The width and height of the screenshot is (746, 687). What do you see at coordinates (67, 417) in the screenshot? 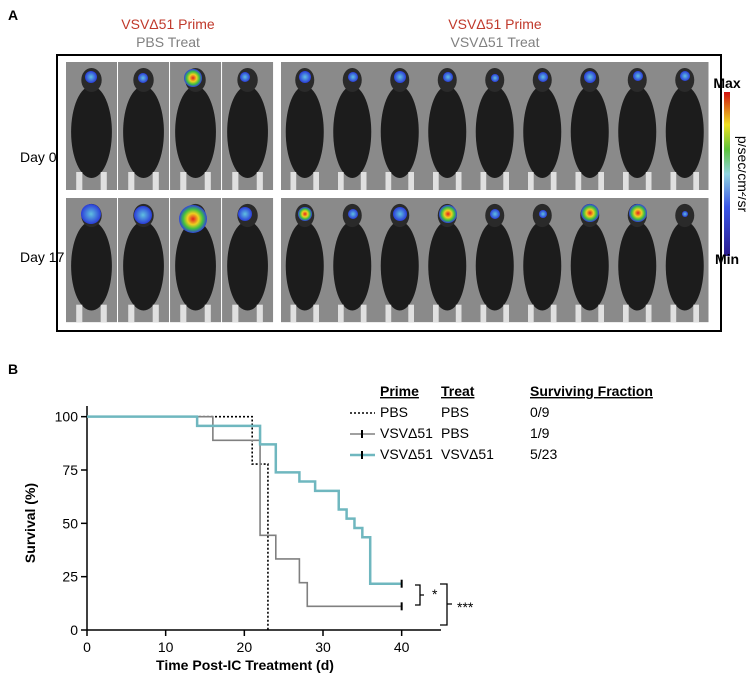
I see `y-tick-label: 100` at bounding box center [67, 417].